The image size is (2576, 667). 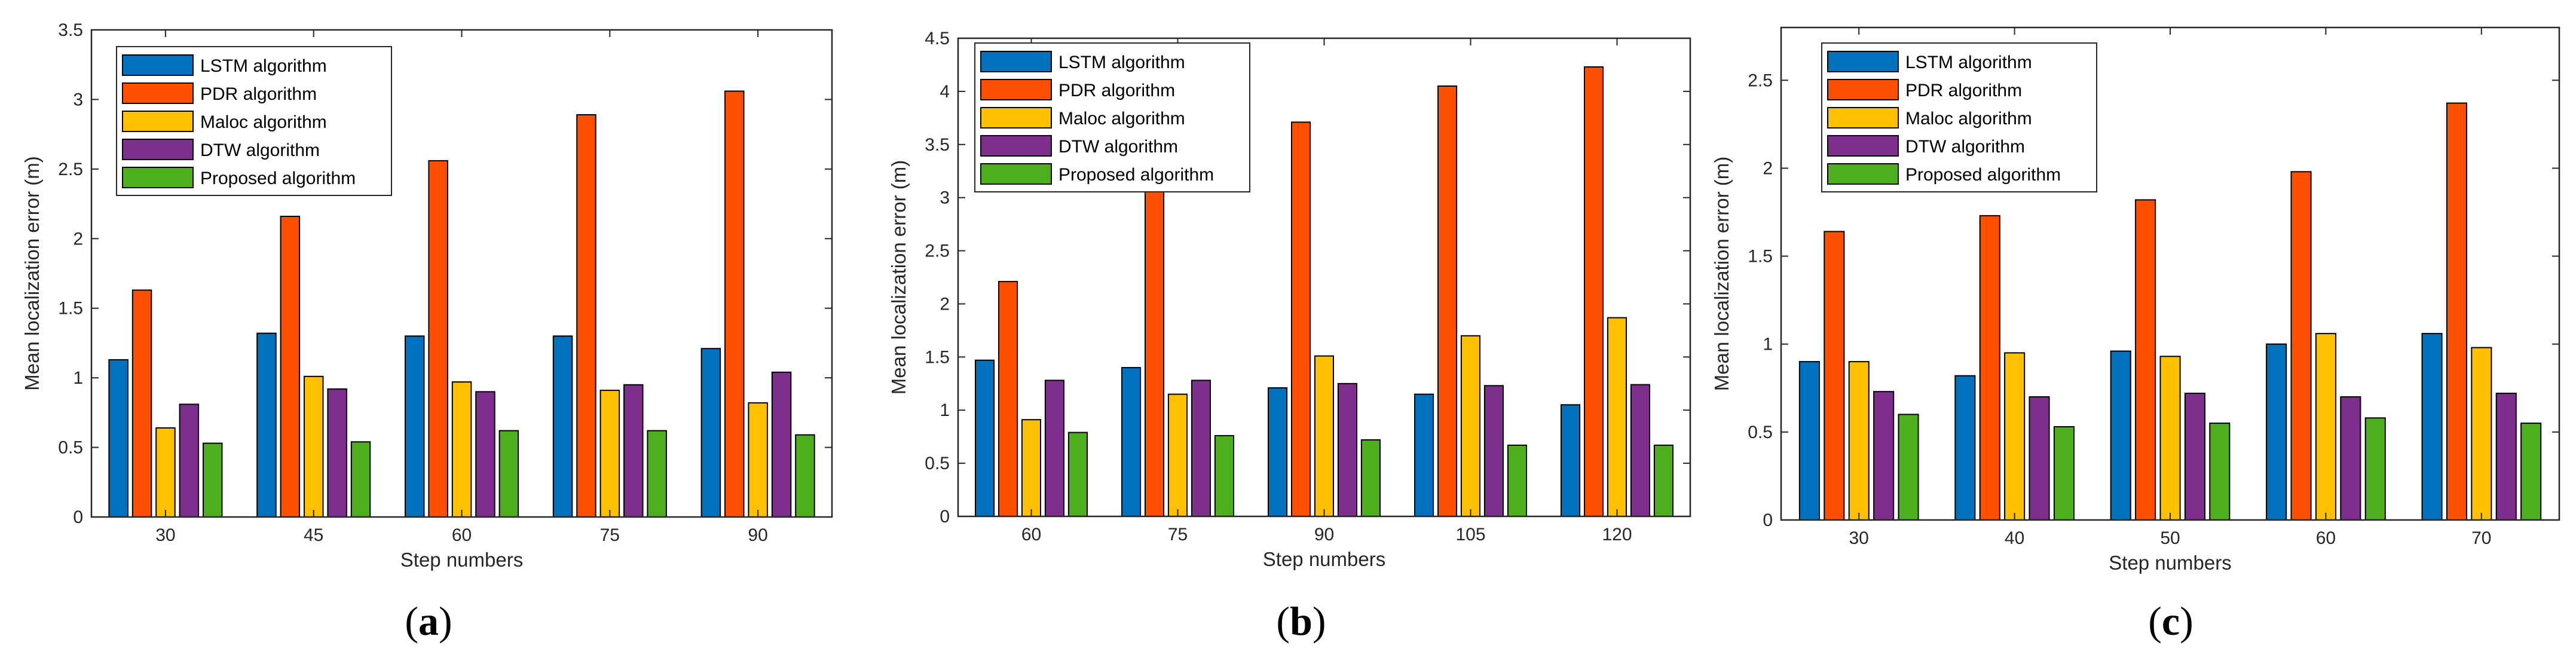 I want to click on x-tick-label: 90, so click(x=757, y=535).